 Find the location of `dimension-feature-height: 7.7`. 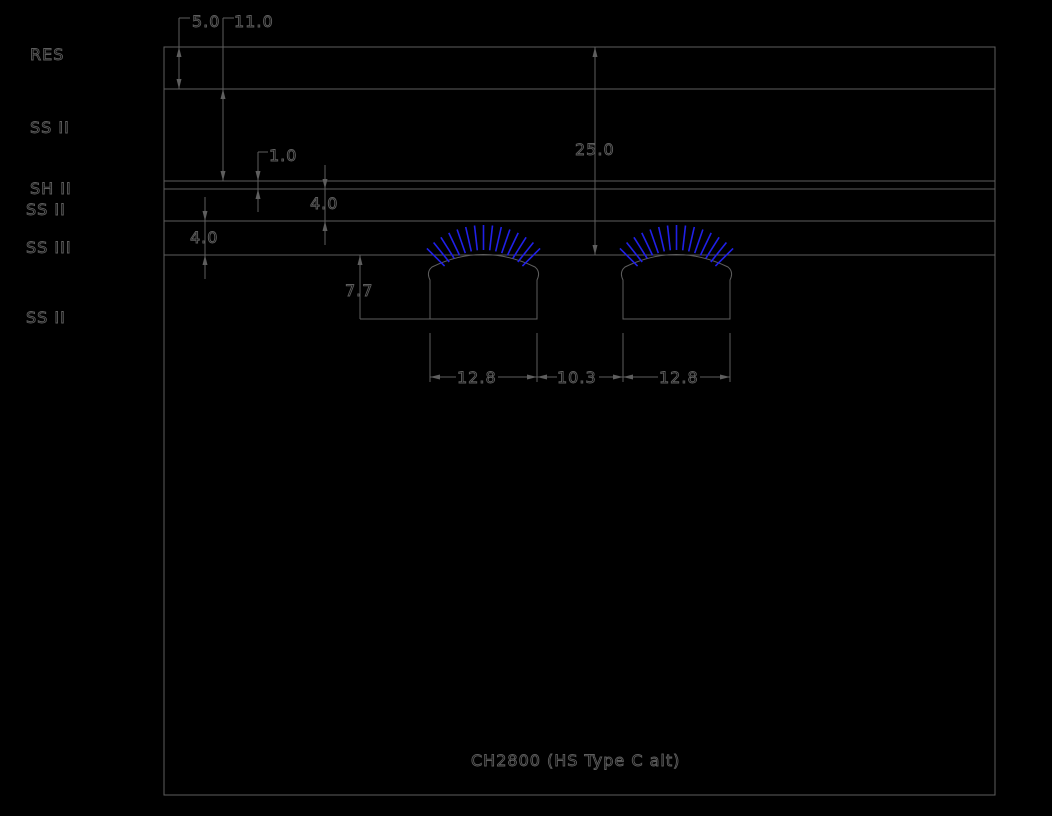

dimension-feature-height: 7.7 is located at coordinates (387, 287).